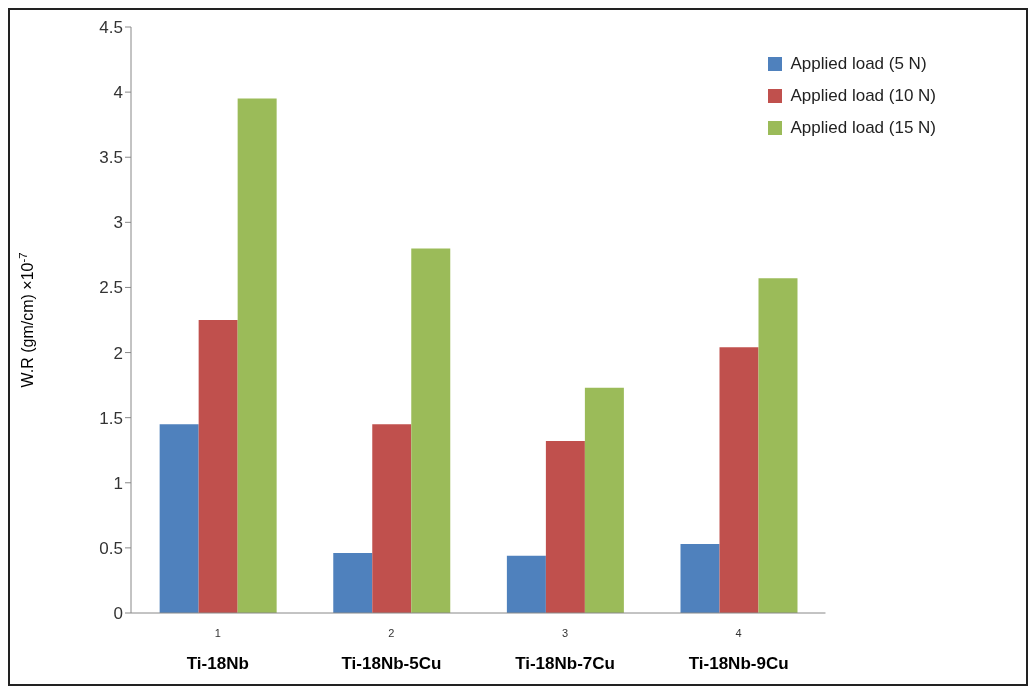 This screenshot has height=690, width=1036. Describe the element at coordinates (111, 418) in the screenshot. I see `y-tick-label: 1.5` at that location.